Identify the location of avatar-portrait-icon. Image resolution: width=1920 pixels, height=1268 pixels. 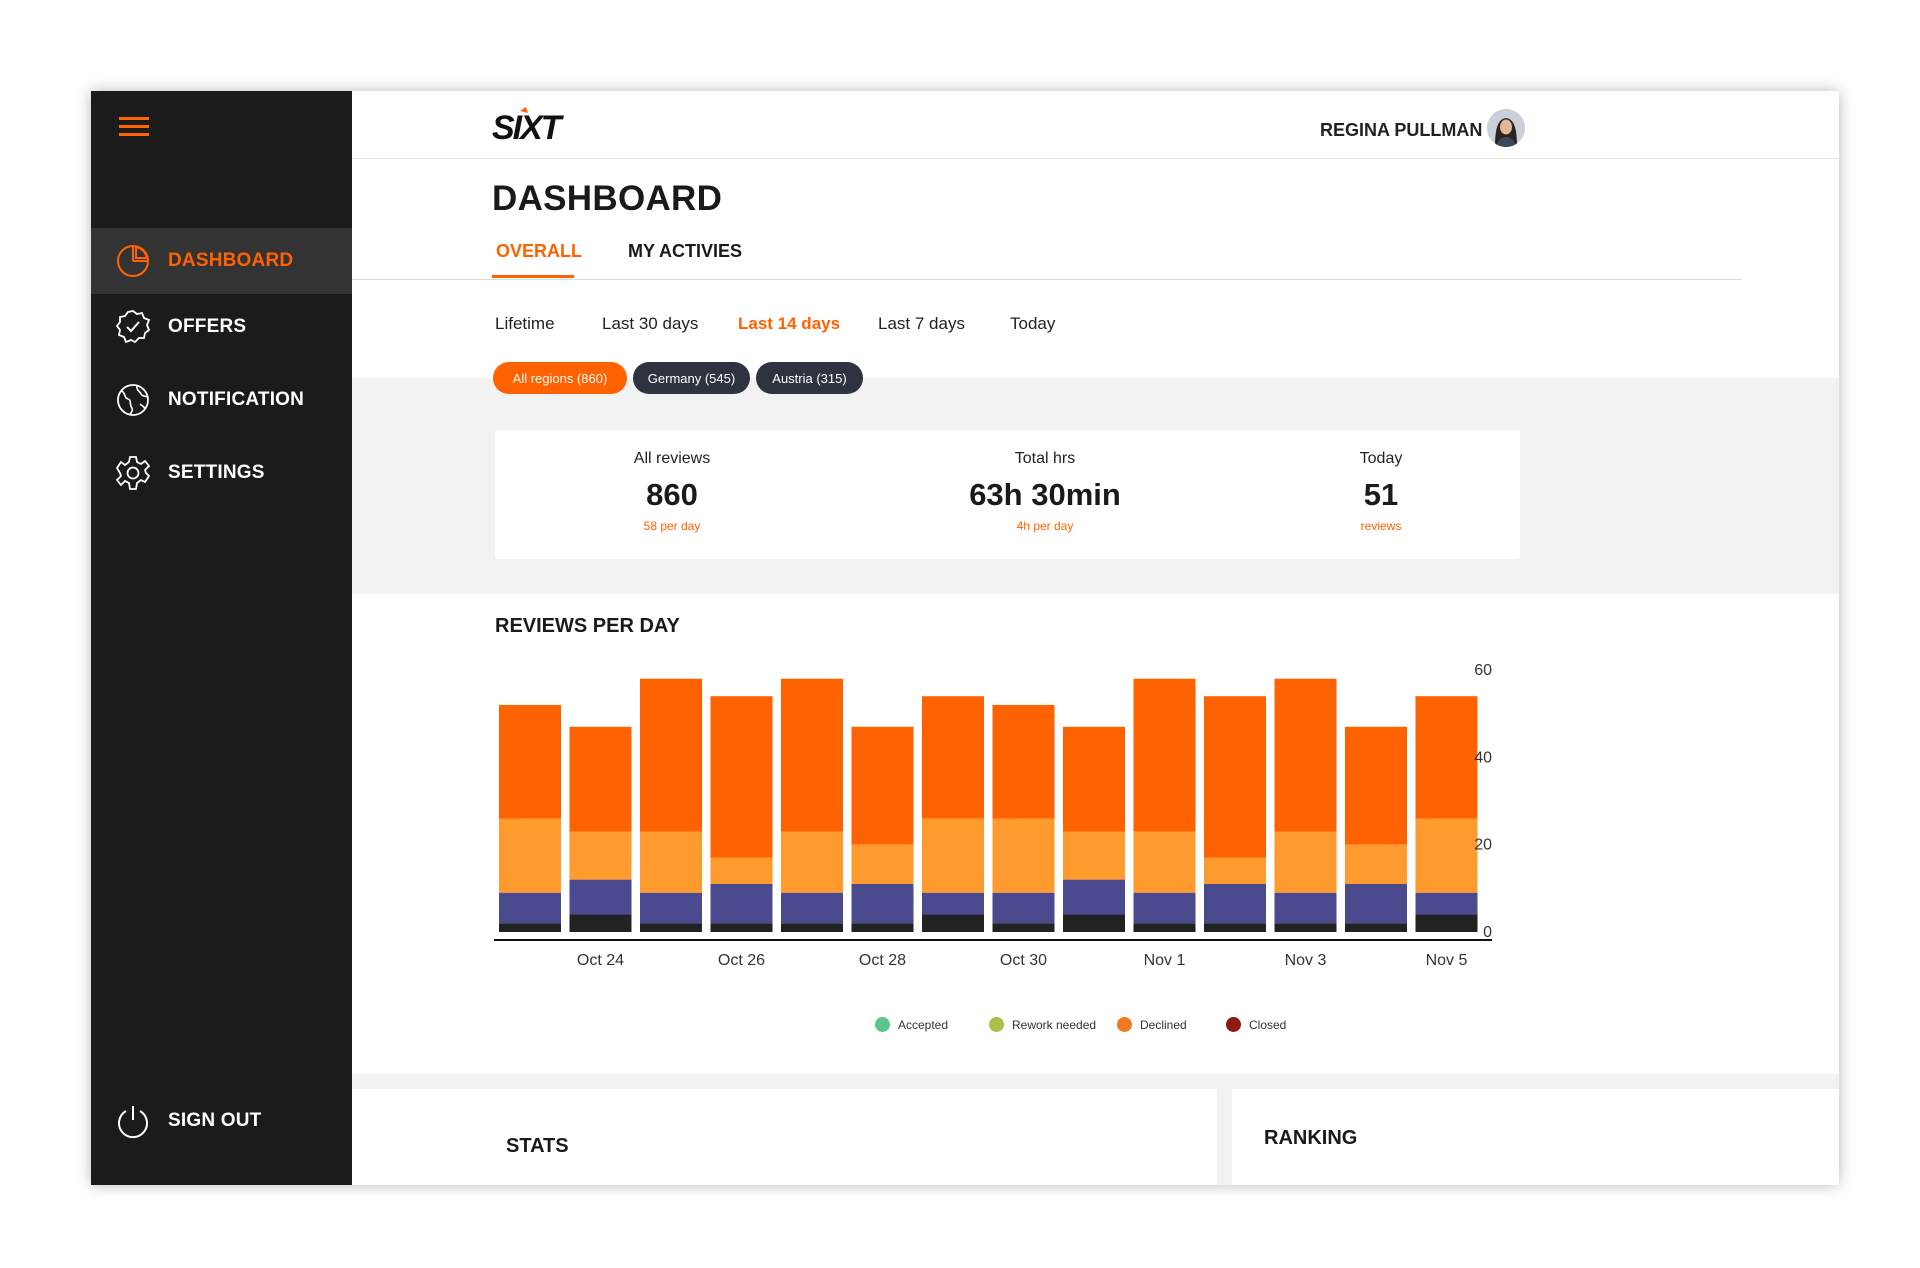
(1506, 128).